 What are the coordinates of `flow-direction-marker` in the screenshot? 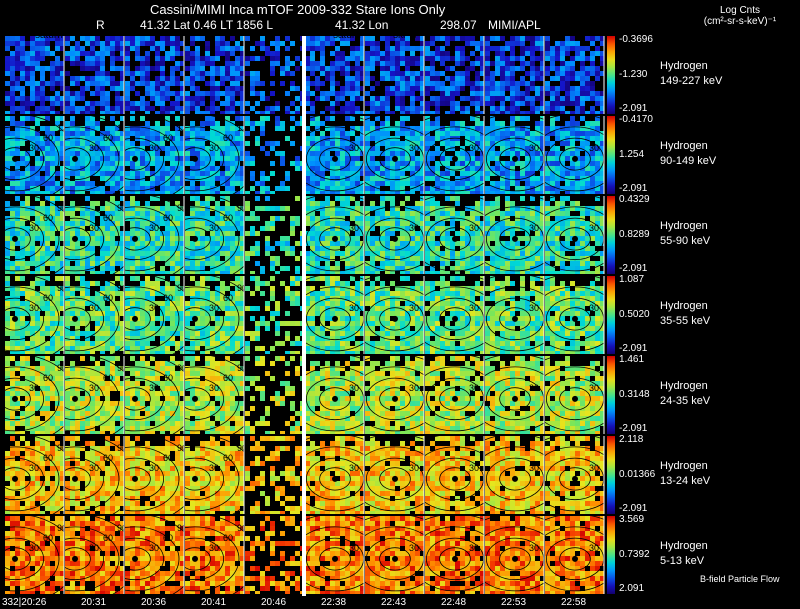 It's located at (575, 158).